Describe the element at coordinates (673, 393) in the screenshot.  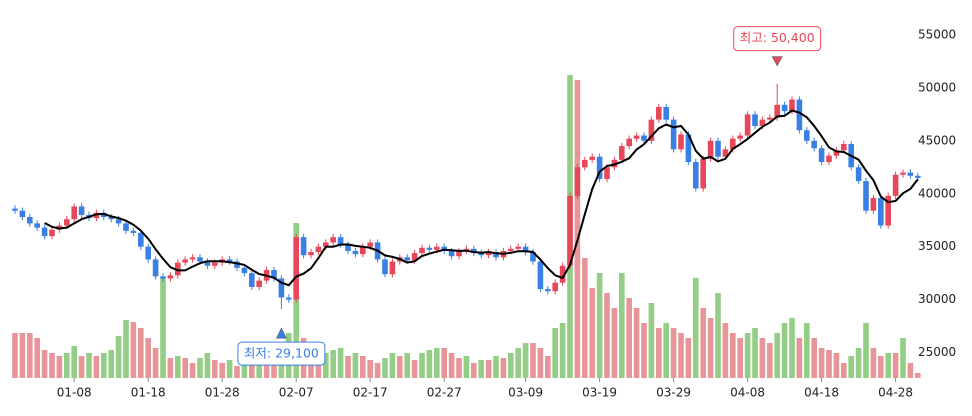
I see `x-tick-label: 03-29` at that location.